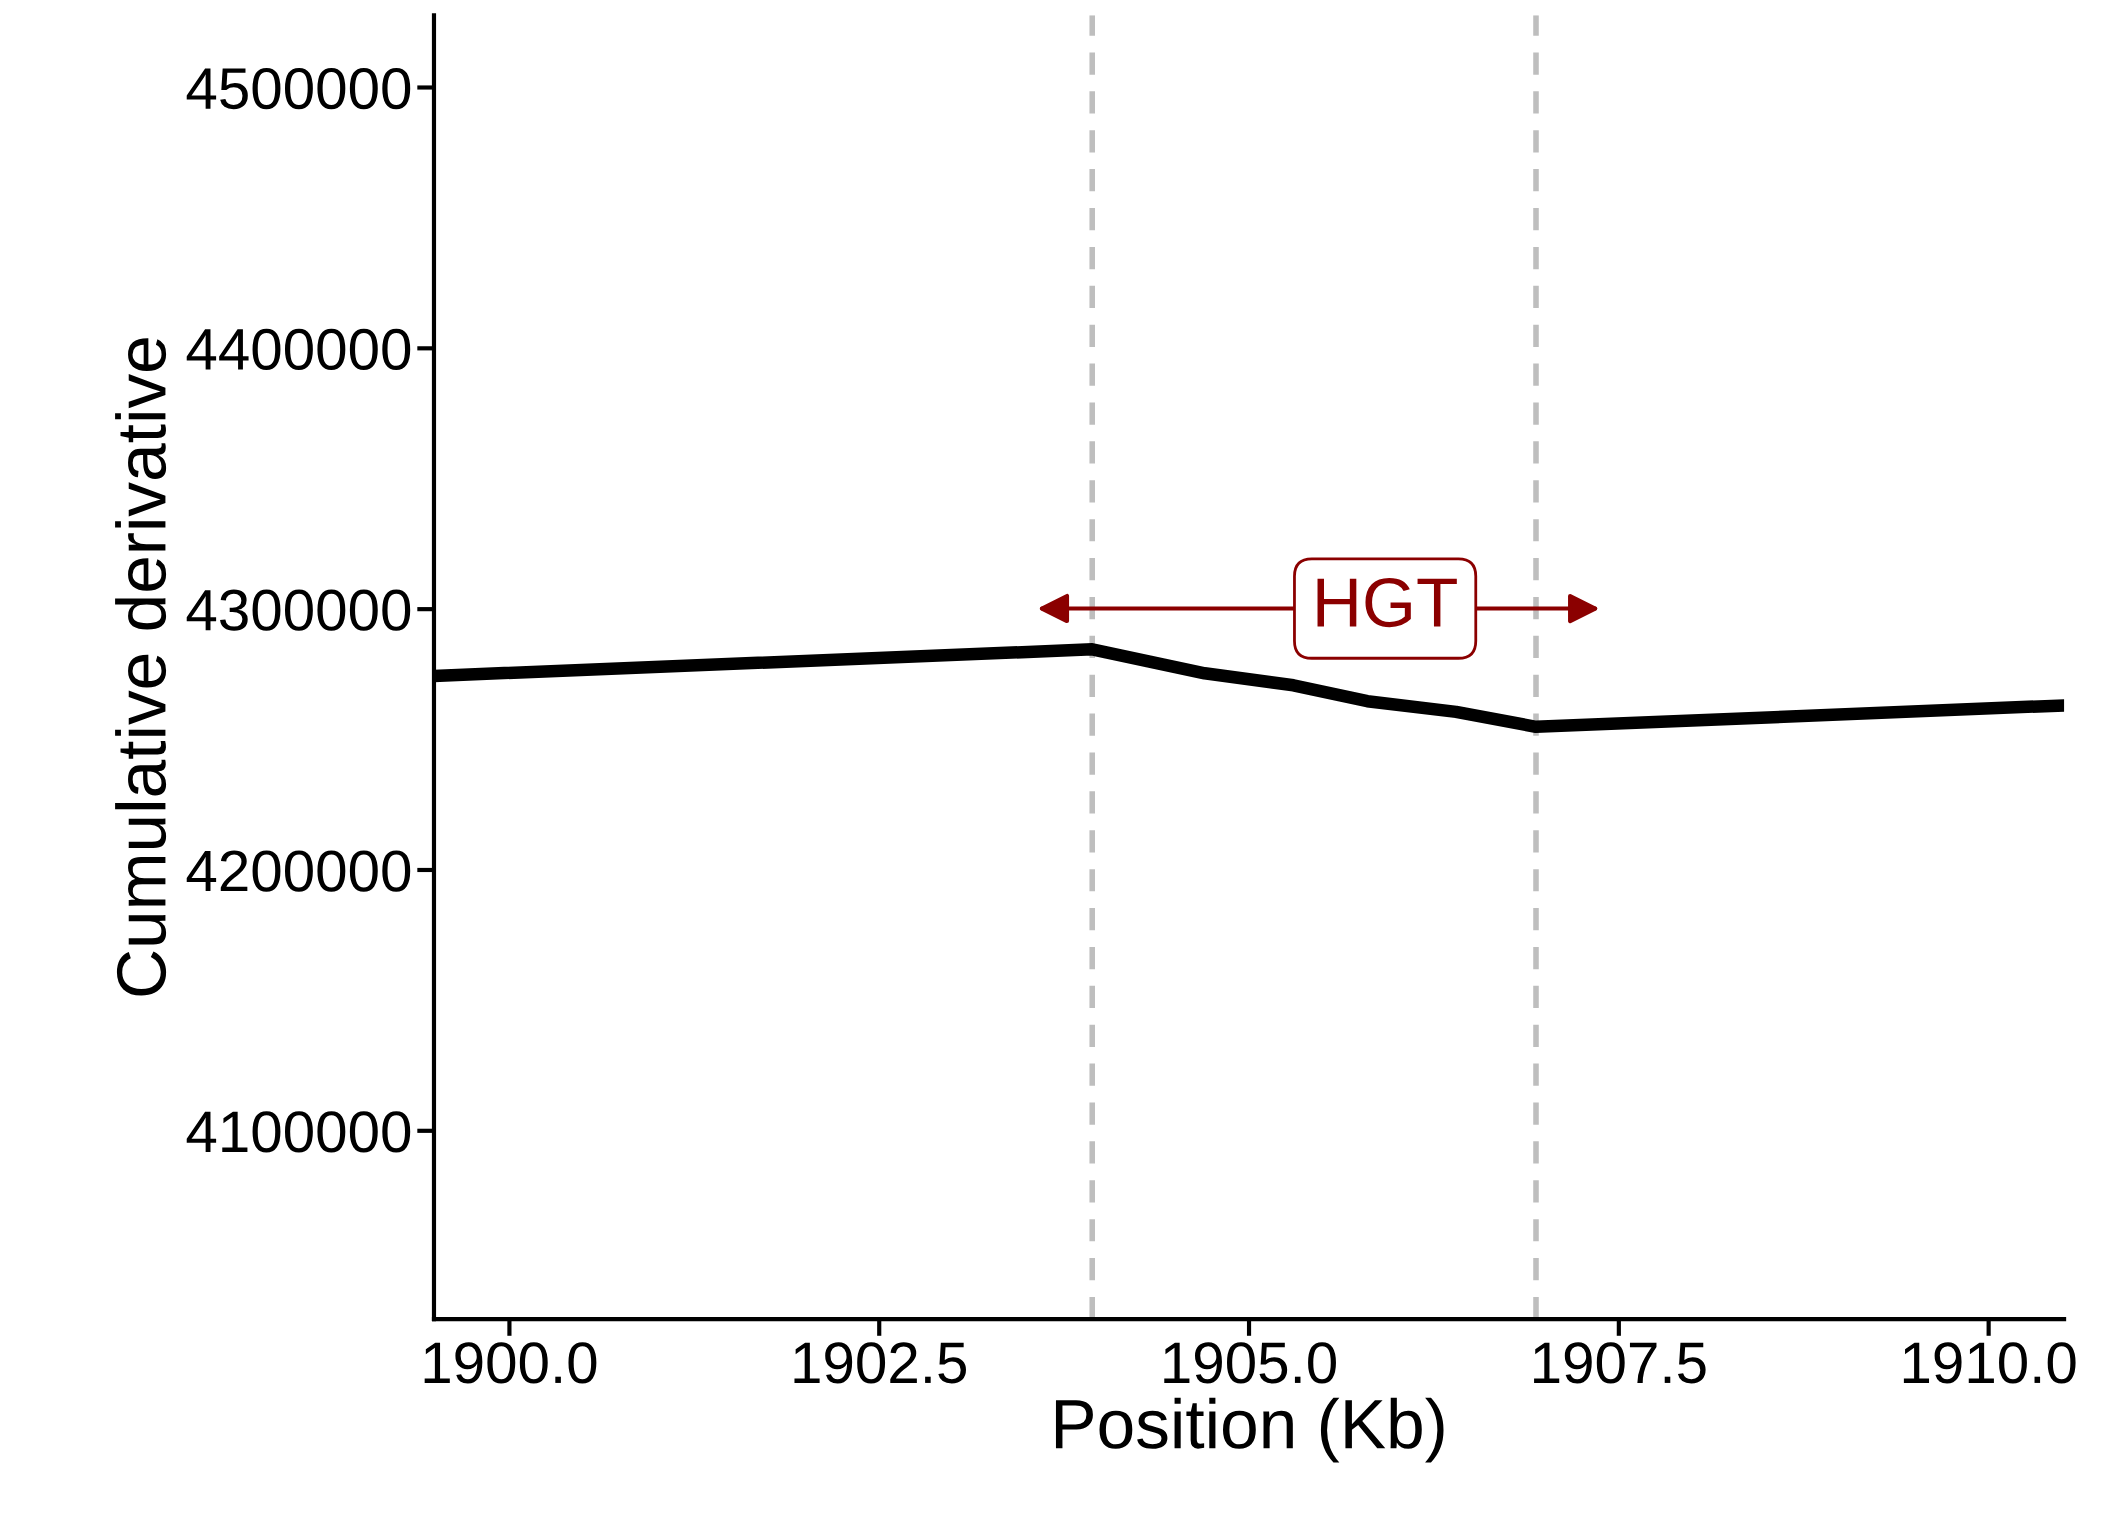  I want to click on y-tick-label: 4500000, so click(298, 88).